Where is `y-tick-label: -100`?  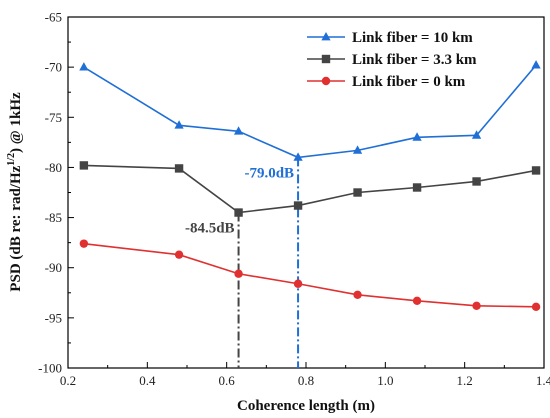
y-tick-label: -100 is located at coordinates (50, 368).